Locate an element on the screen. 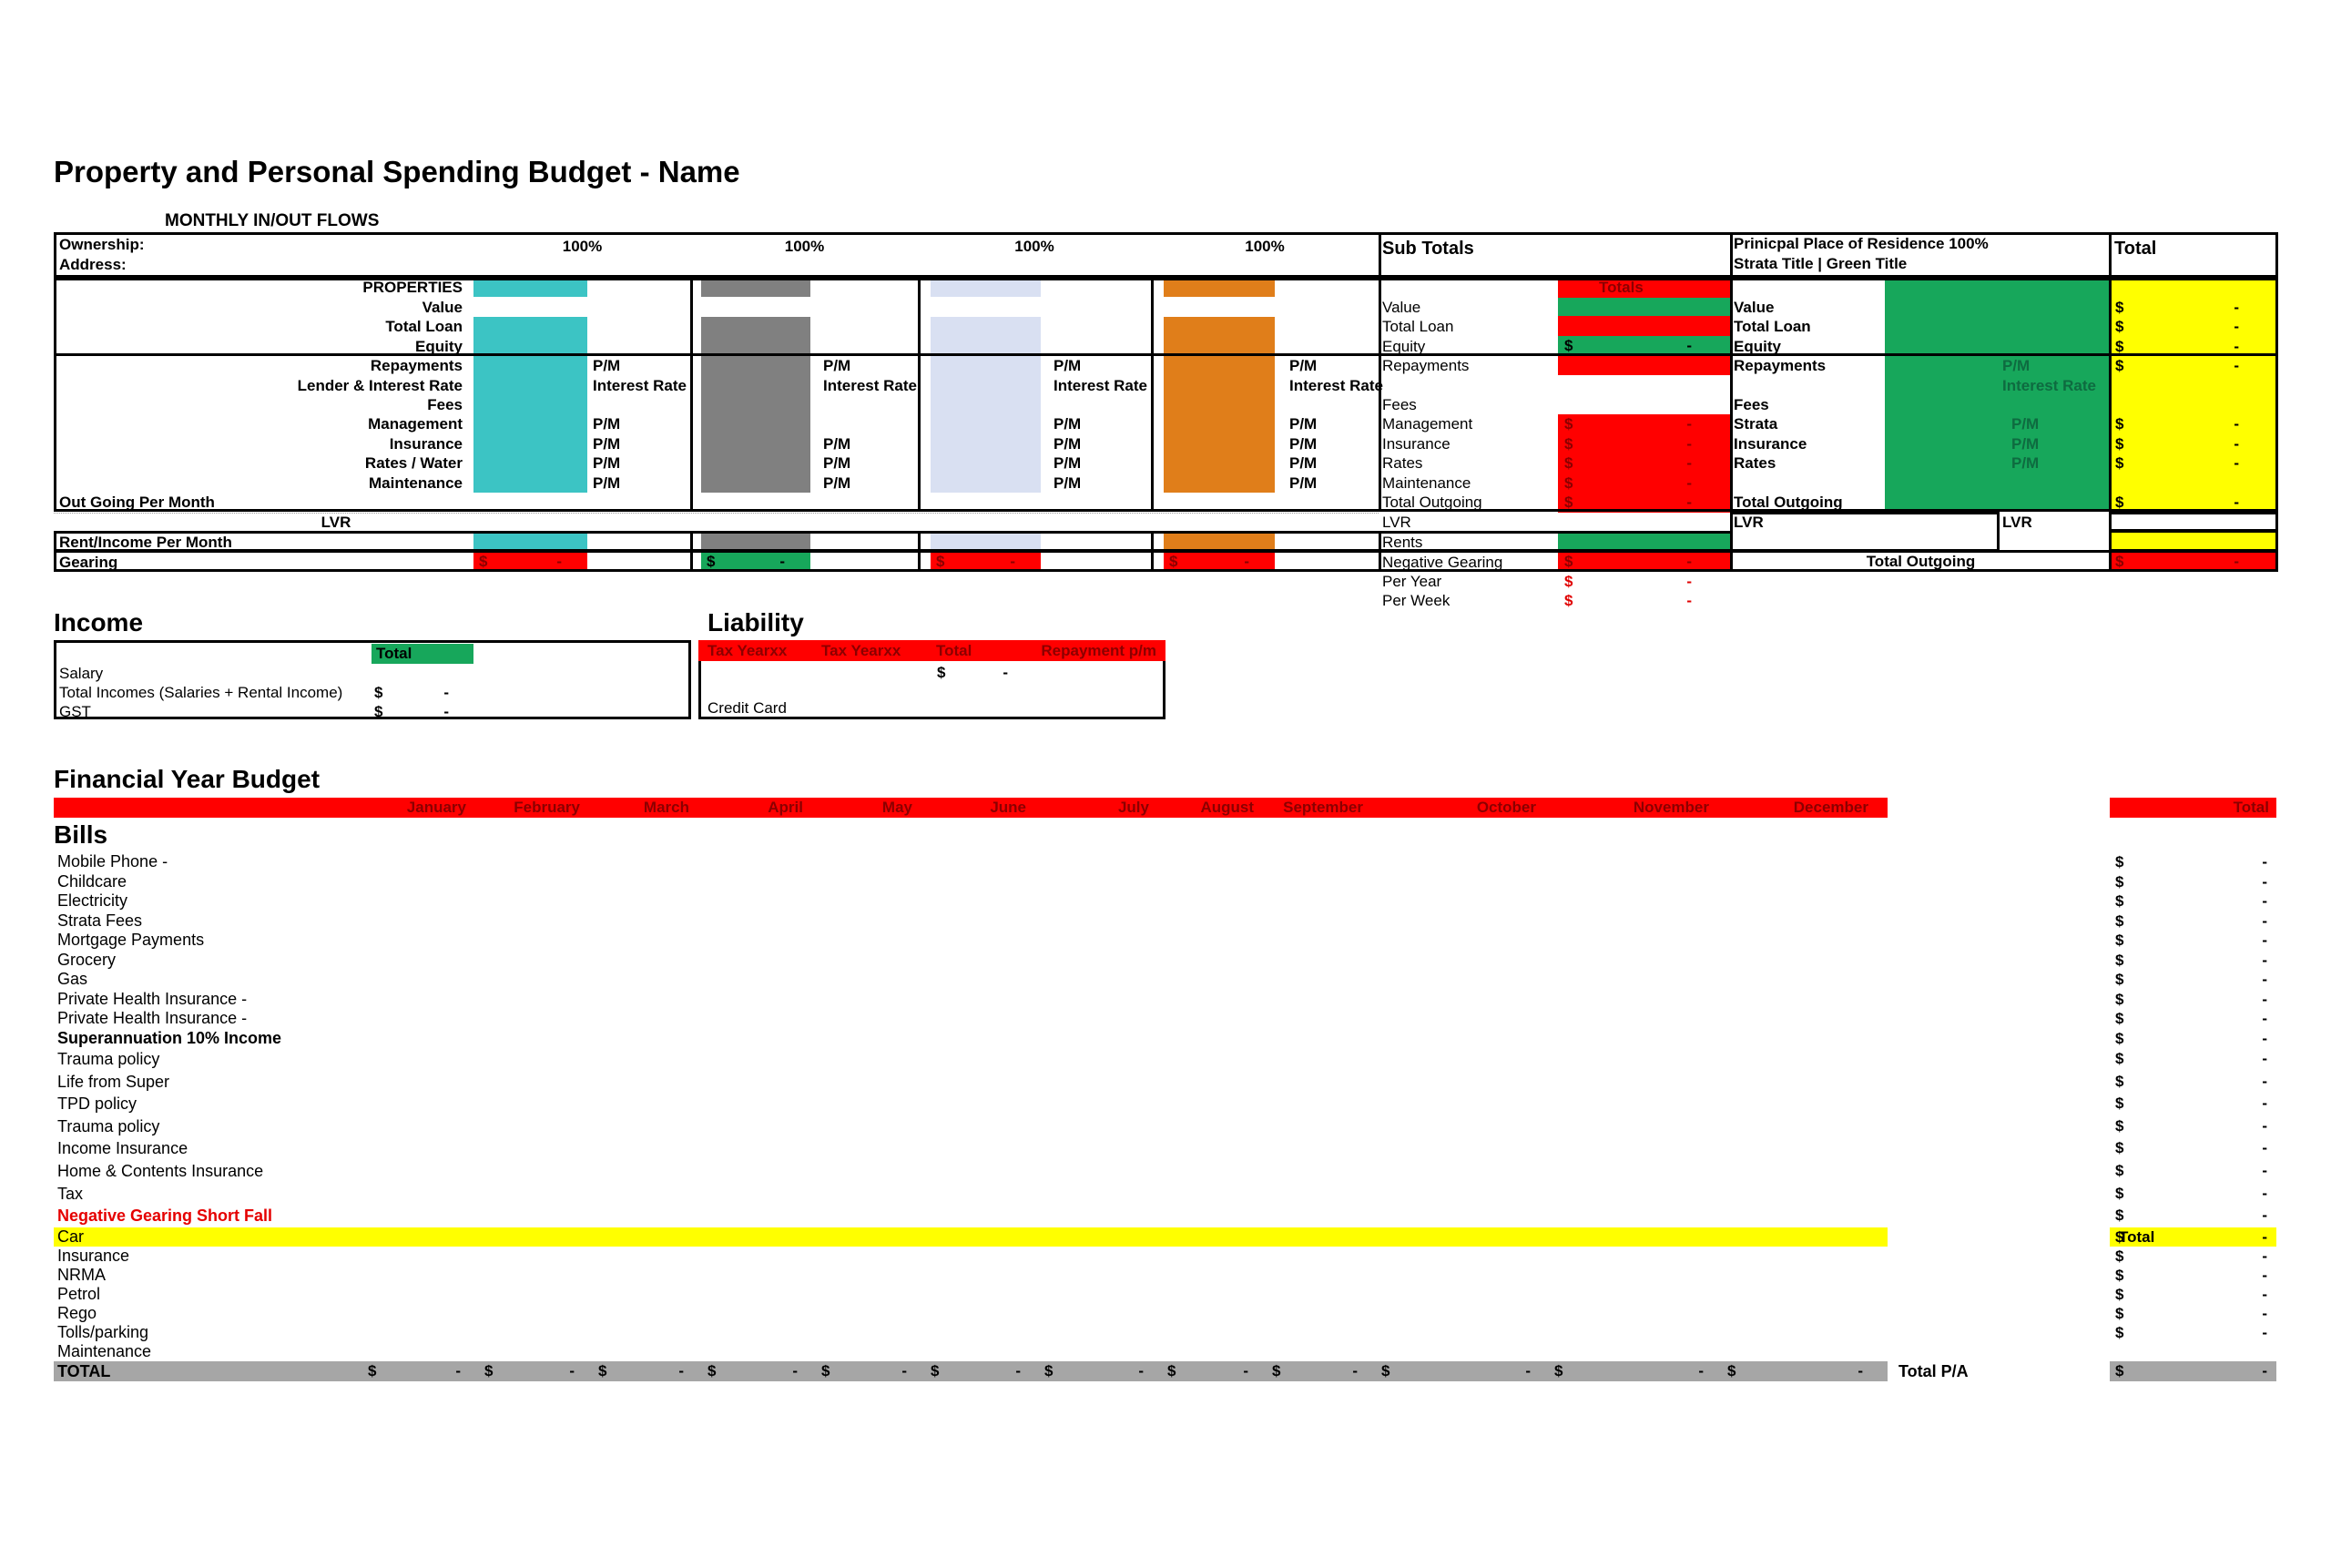  ppor-label-insurance: Insurance is located at coordinates (1770, 444).